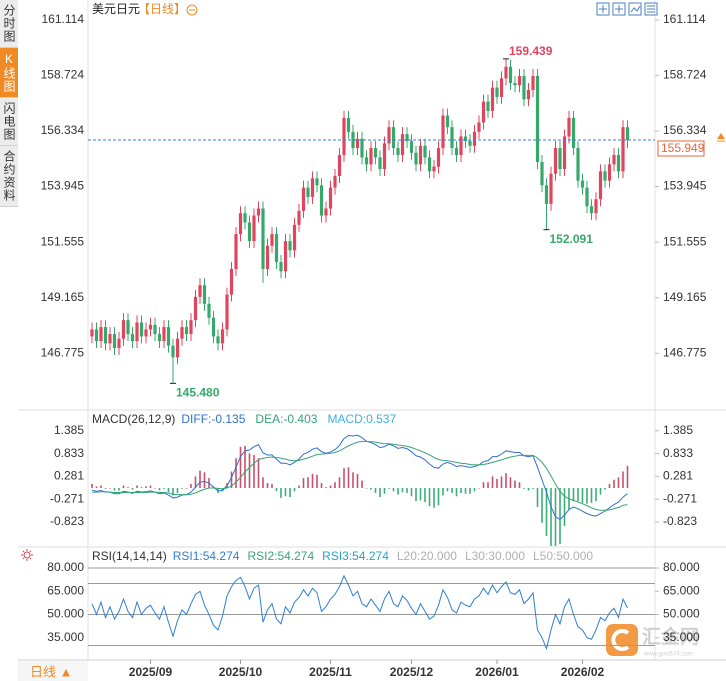 Image resolution: width=726 pixels, height=681 pixels. I want to click on legend-entry: RSI1:54.274, so click(206, 556).